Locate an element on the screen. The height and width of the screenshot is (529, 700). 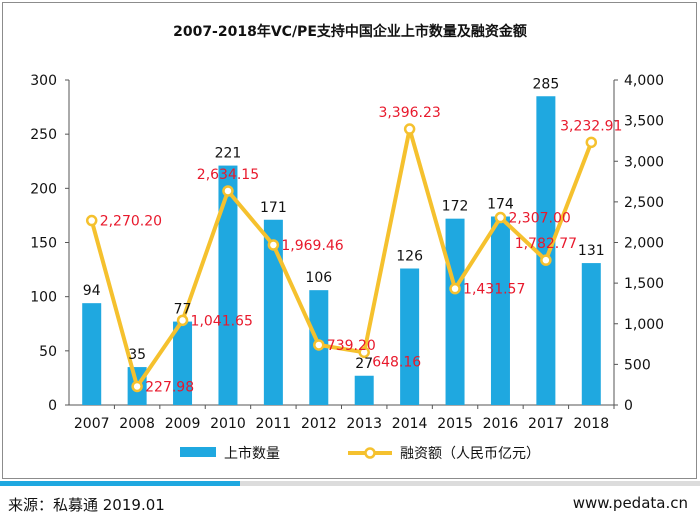
bar-value-label: 131 is located at coordinates (591, 251).